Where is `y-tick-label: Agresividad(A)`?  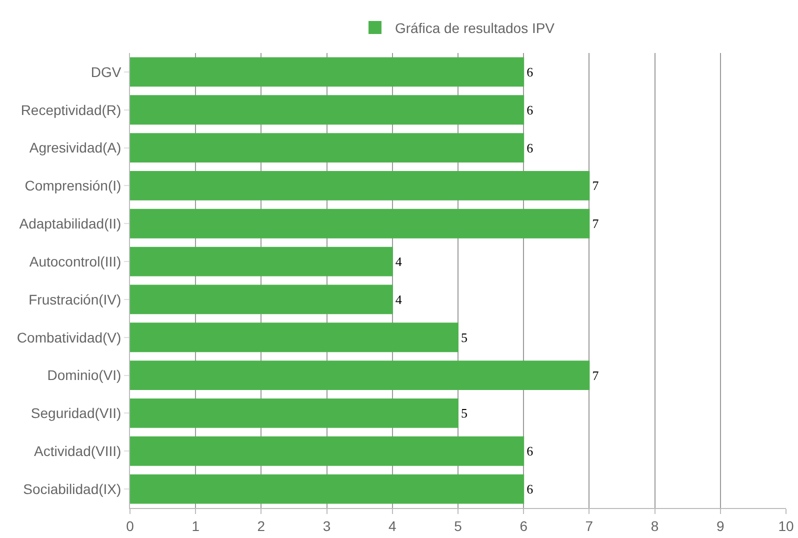
y-tick-label: Agresividad(A) is located at coordinates (75, 148).